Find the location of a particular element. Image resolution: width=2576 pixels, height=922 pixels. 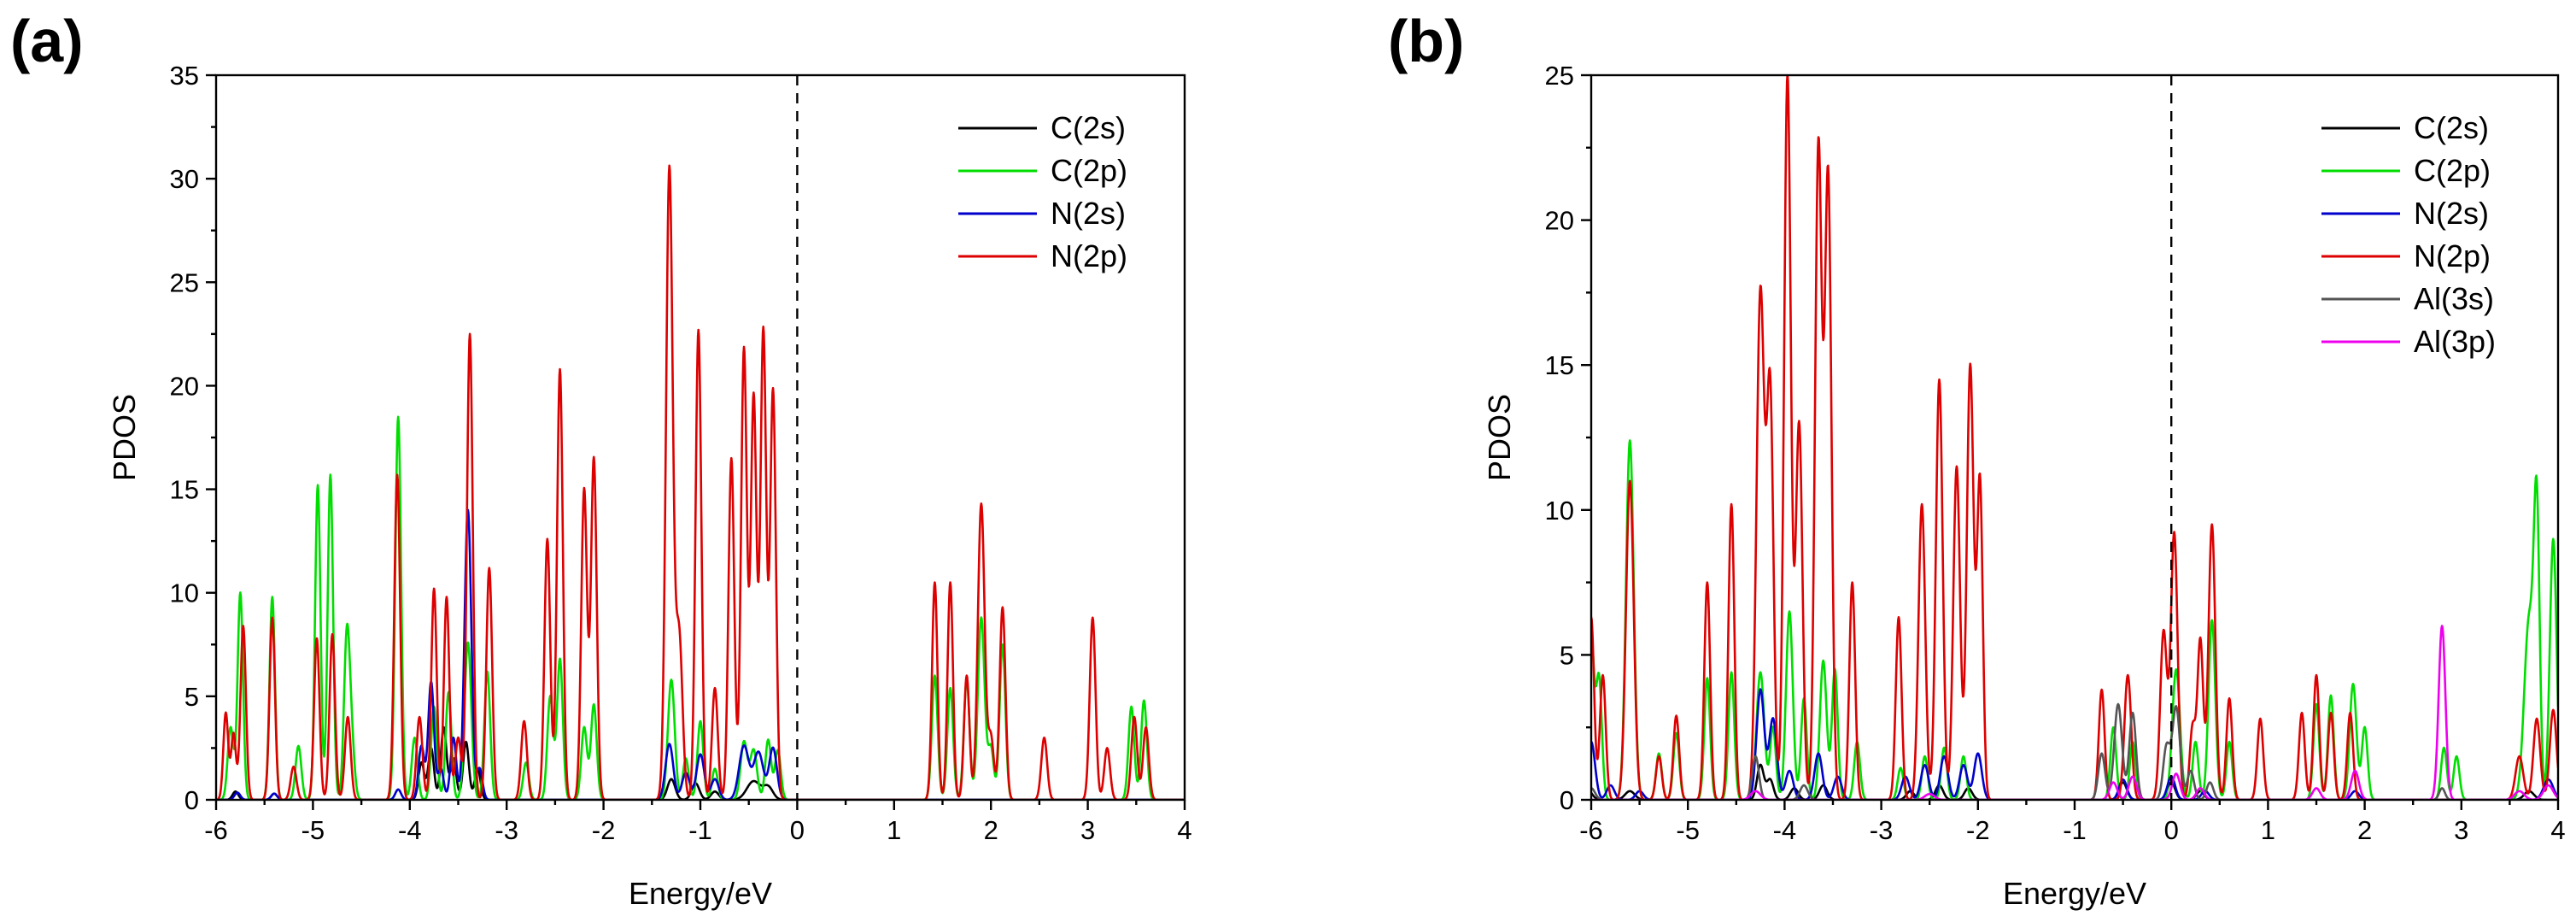

y-tick-label: 30 is located at coordinates (184, 179).